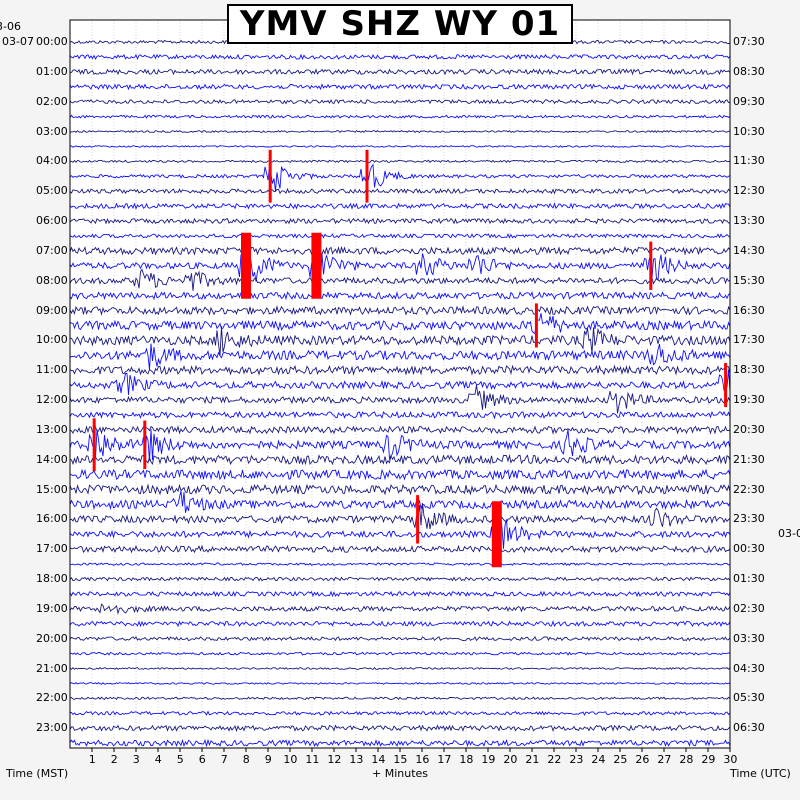 The width and height of the screenshot is (800, 800). What do you see at coordinates (52, 399) in the screenshot?
I see `left-hour-label: 12:00` at bounding box center [52, 399].